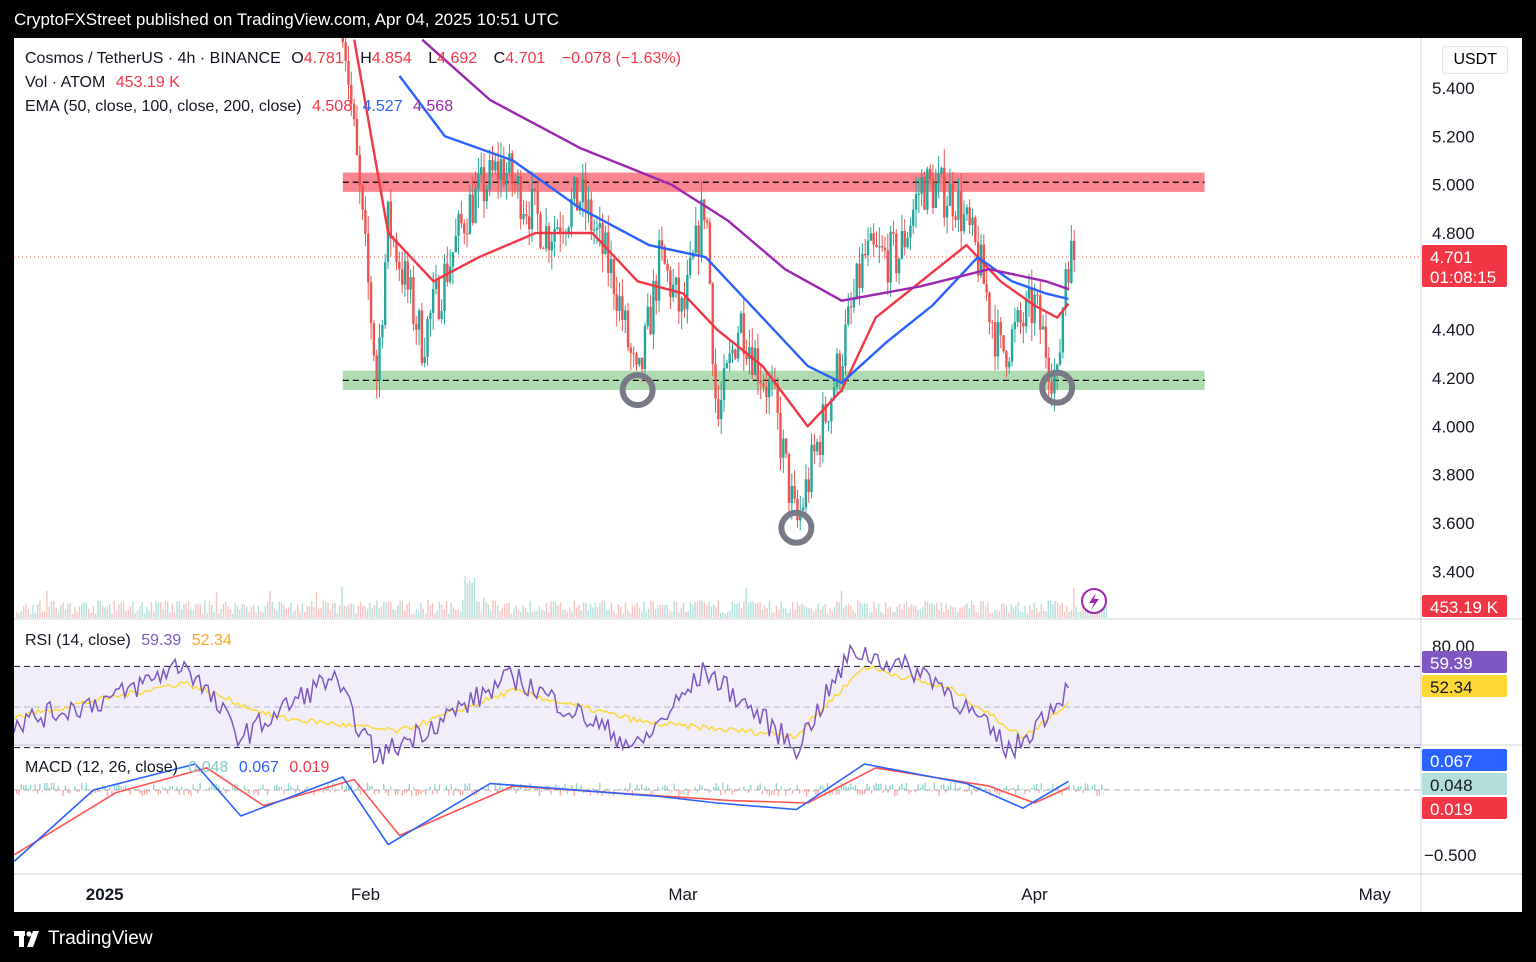 The height and width of the screenshot is (962, 1536). Describe the element at coordinates (153, 58) in the screenshot. I see `symbol-name: Cosmos / TetherUS · 4h · BINANCE` at that location.